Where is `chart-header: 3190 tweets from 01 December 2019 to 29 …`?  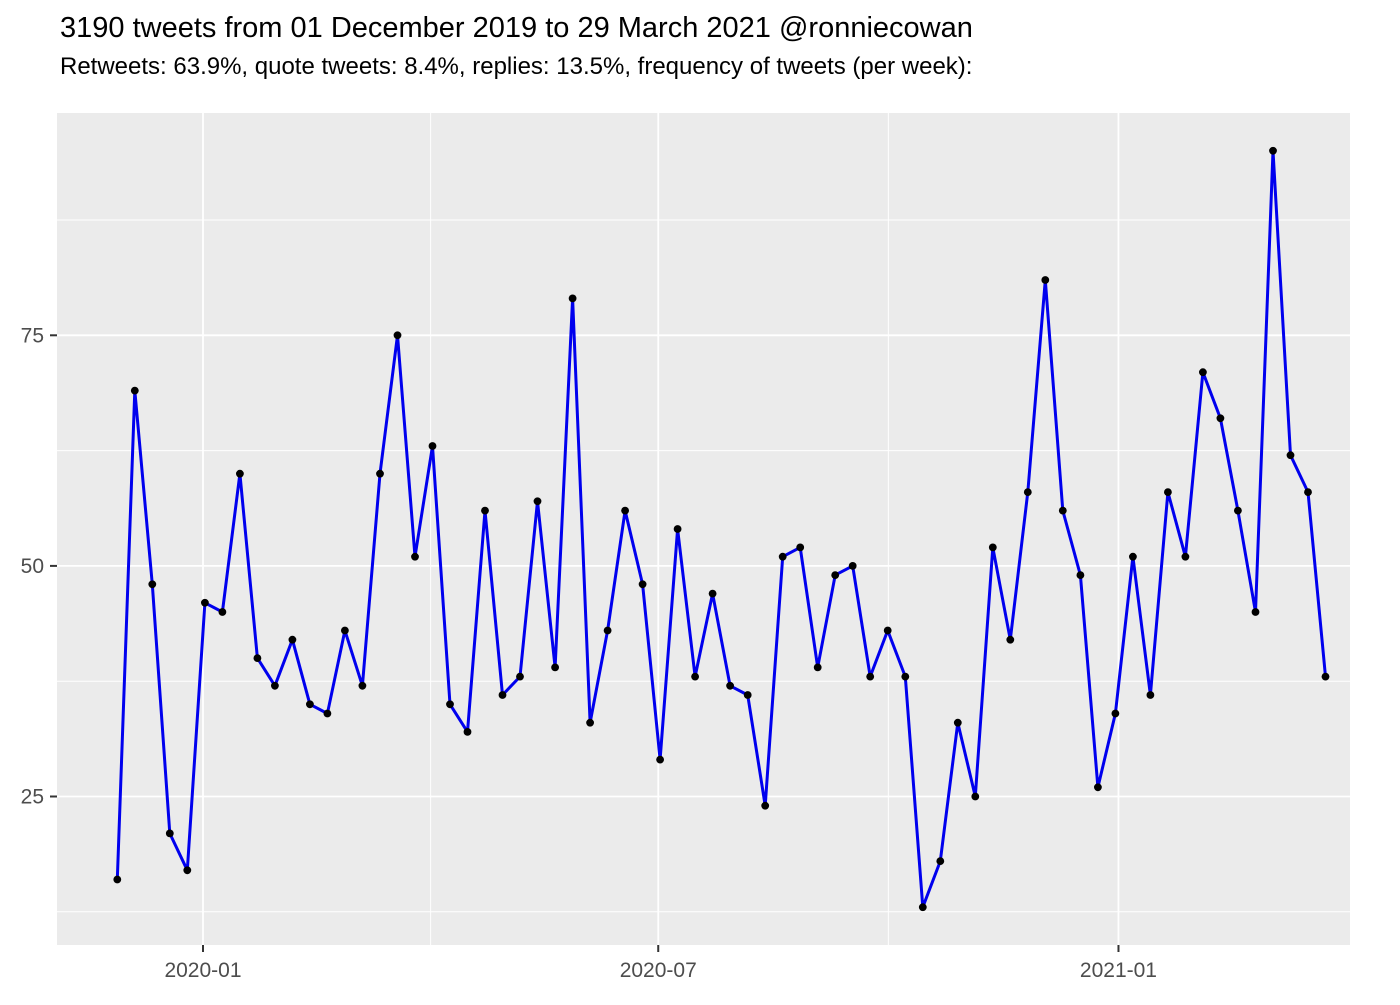 chart-header: 3190 tweets from 01 December 2019 to 29 … is located at coordinates (720, 45).